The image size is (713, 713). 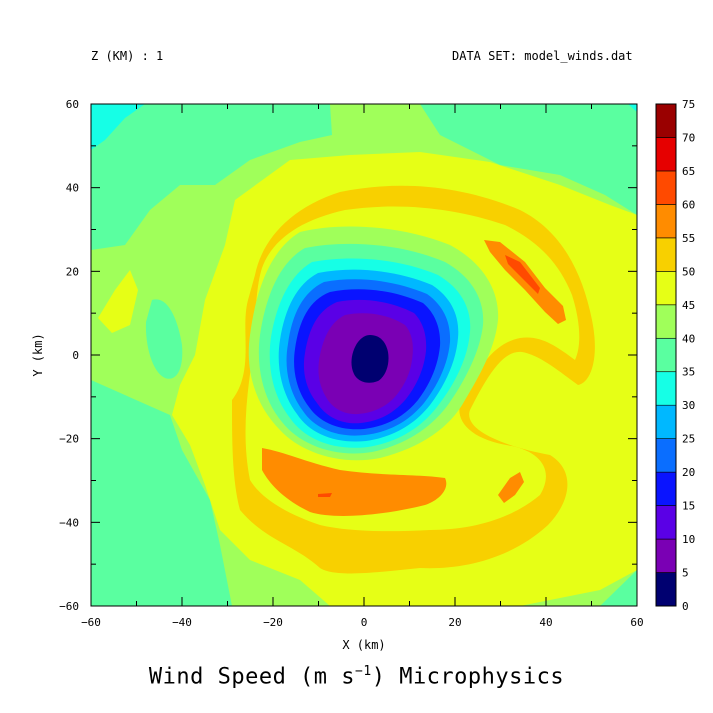 I want to click on figure-title: Wind Speed (m s−1) Microphysics, so click(x=356, y=676).